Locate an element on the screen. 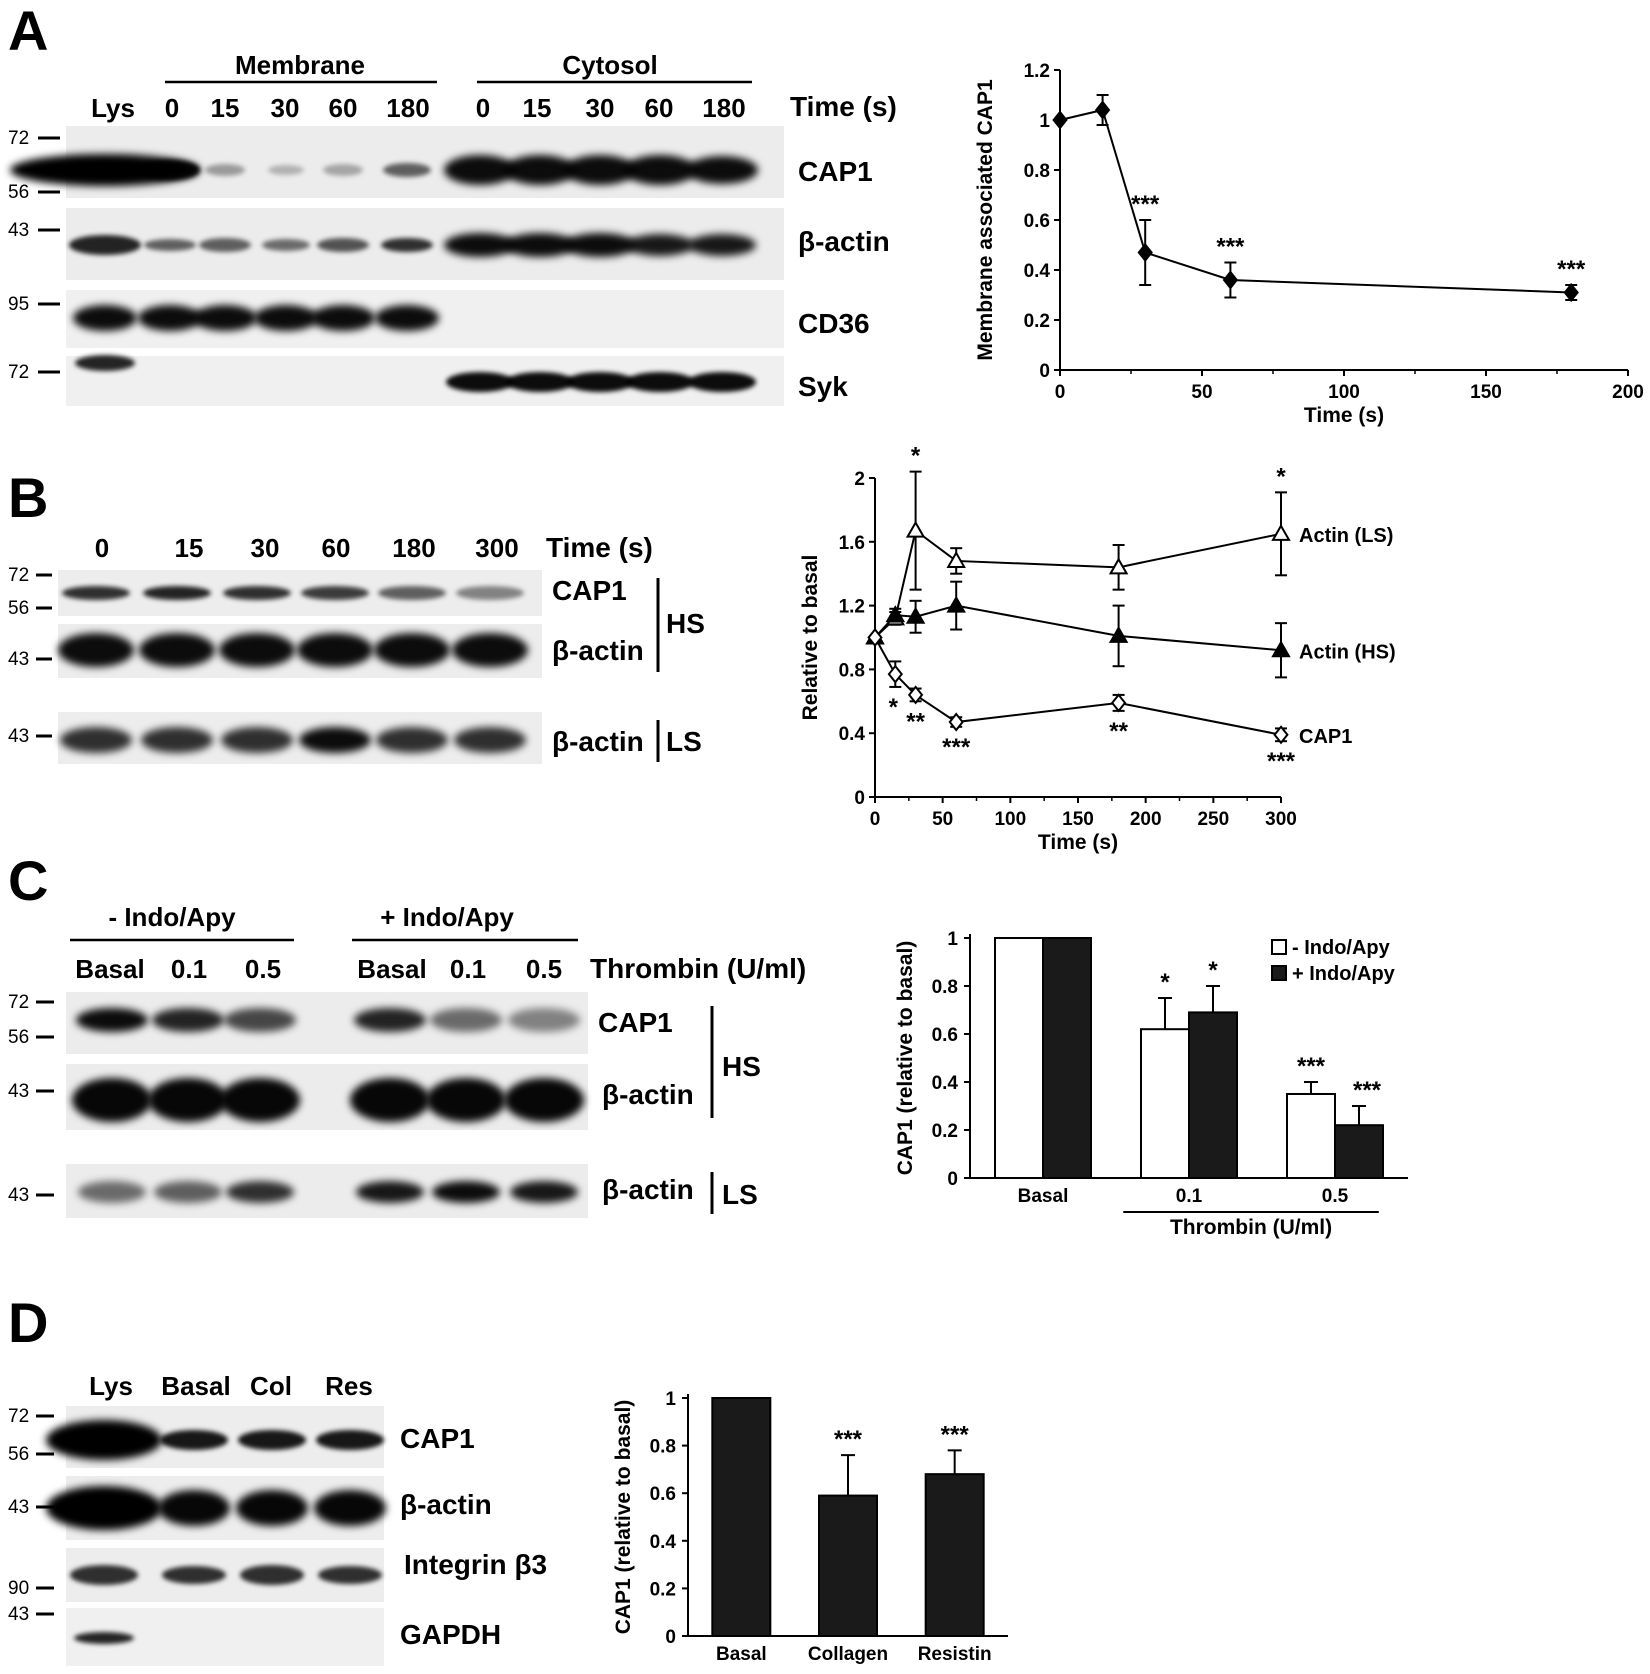 This screenshot has width=1650, height=1674. group-label-membrane: Membrane is located at coordinates (300, 65).